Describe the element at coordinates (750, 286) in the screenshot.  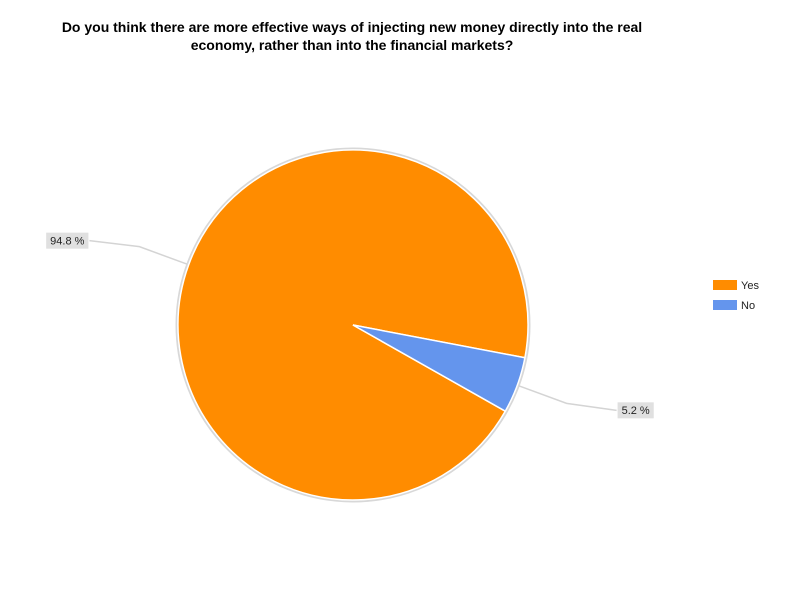
I see `legend-label: Yes` at that location.